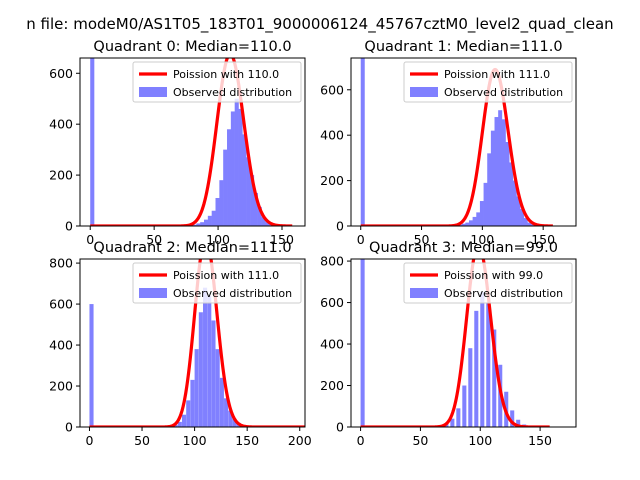 The image size is (640, 480). I want to click on quadrant-3-ytick-label-3: 600, so click(332, 302).